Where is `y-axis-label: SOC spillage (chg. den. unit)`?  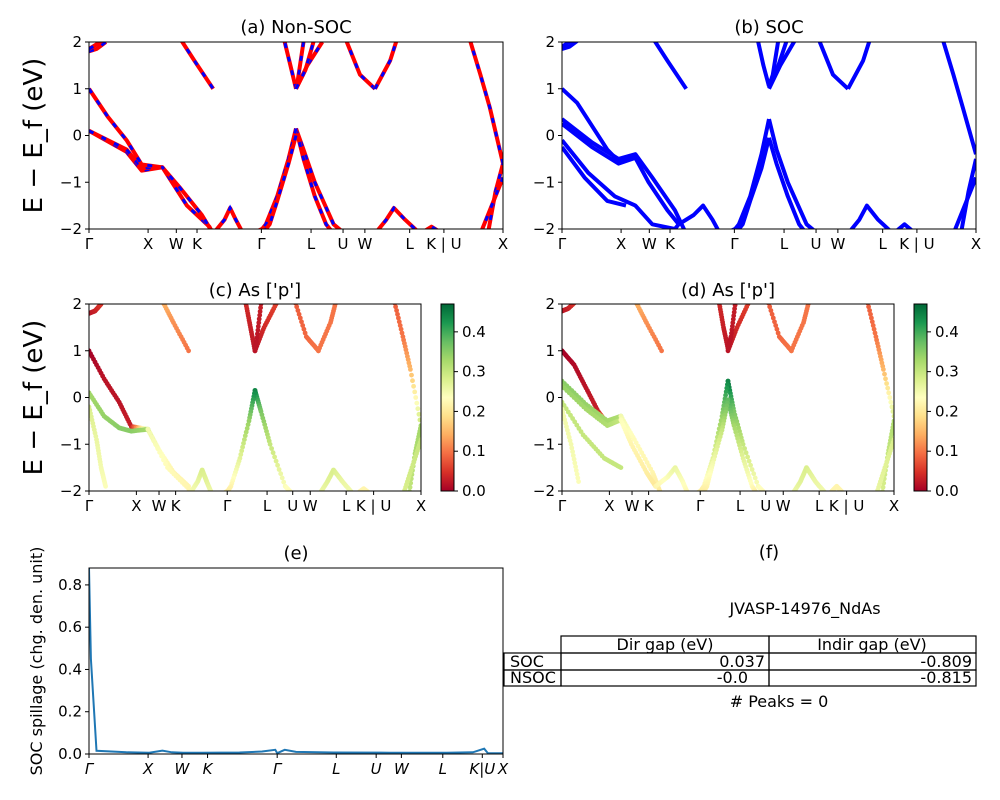
y-axis-label: SOC spillage (chg. den. unit) is located at coordinates (36, 661).